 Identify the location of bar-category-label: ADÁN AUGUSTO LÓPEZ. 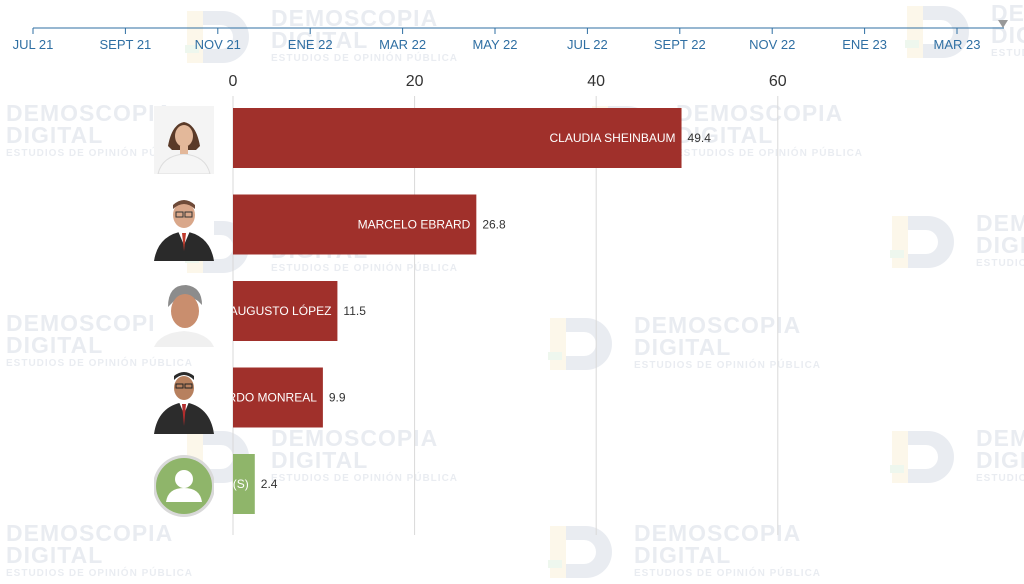
(263, 310).